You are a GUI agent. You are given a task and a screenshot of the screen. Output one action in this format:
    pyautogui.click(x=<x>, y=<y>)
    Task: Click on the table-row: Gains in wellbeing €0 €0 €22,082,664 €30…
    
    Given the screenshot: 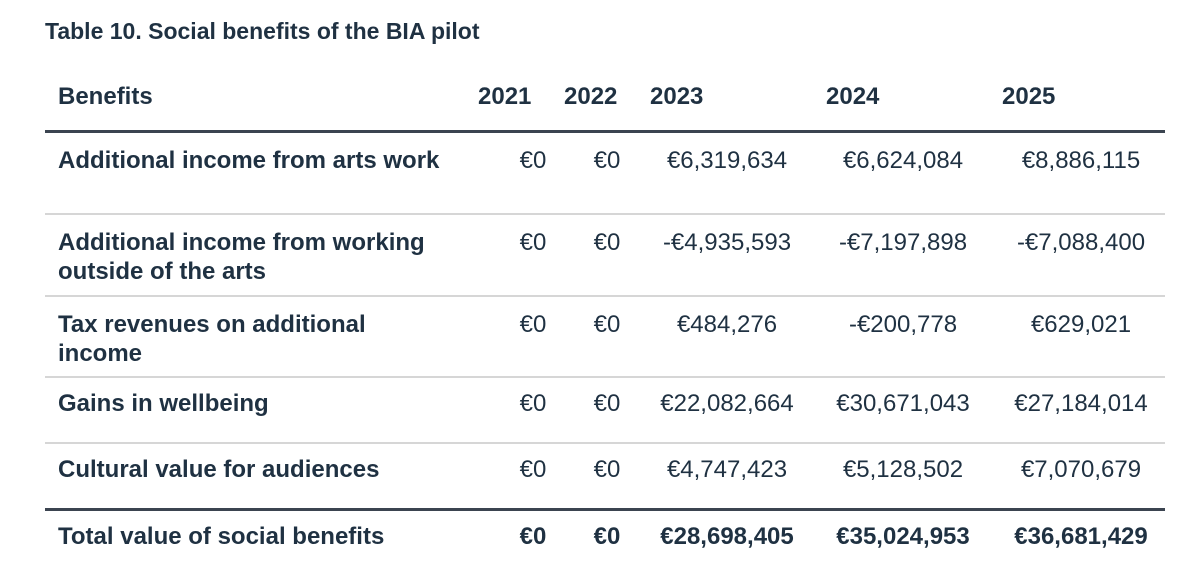 What is the action you would take?
    pyautogui.click(x=605, y=411)
    